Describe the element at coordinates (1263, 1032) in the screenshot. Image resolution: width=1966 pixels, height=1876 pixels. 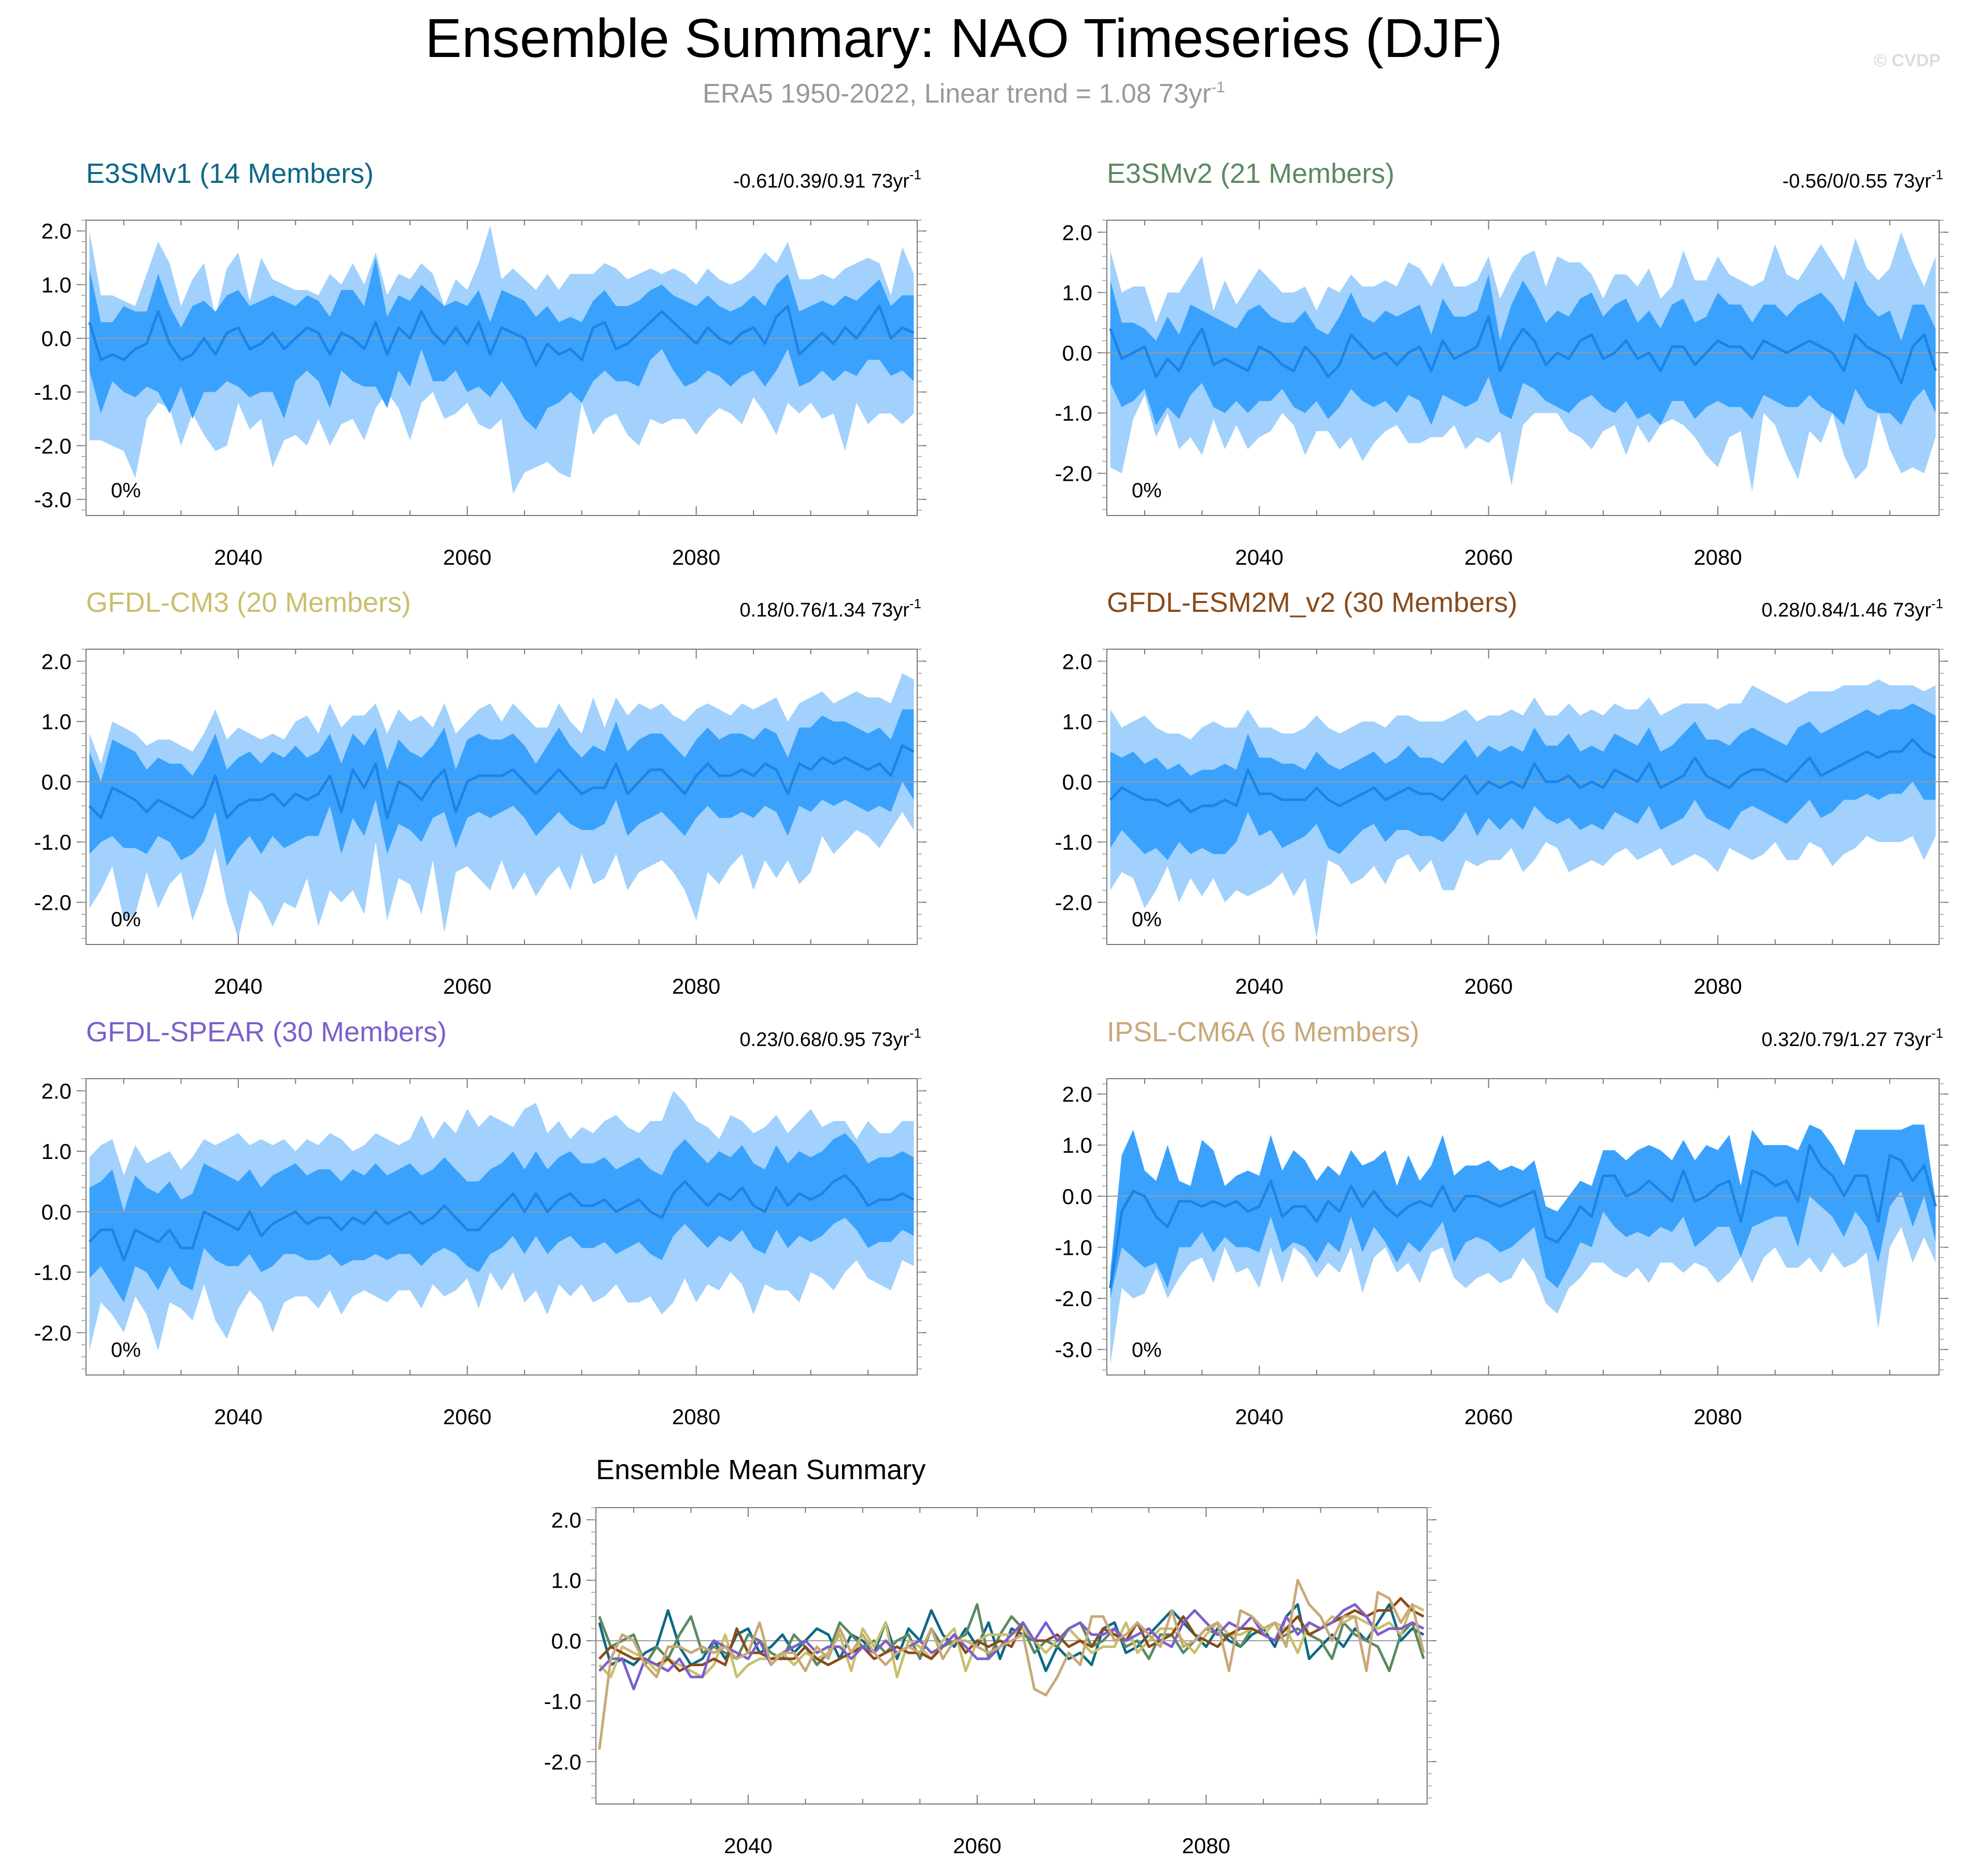
I see `panel-title: IPSL-CM6A (6 Members)` at that location.